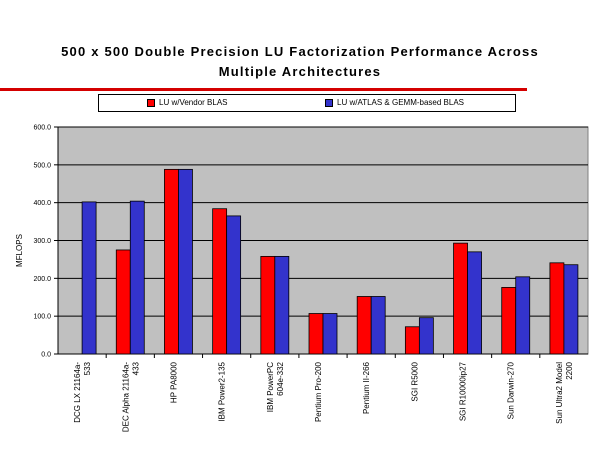 The width and height of the screenshot is (600, 450). What do you see at coordinates (559, 393) in the screenshot?
I see `x-tick-label: Sun Ultra2 Model` at bounding box center [559, 393].